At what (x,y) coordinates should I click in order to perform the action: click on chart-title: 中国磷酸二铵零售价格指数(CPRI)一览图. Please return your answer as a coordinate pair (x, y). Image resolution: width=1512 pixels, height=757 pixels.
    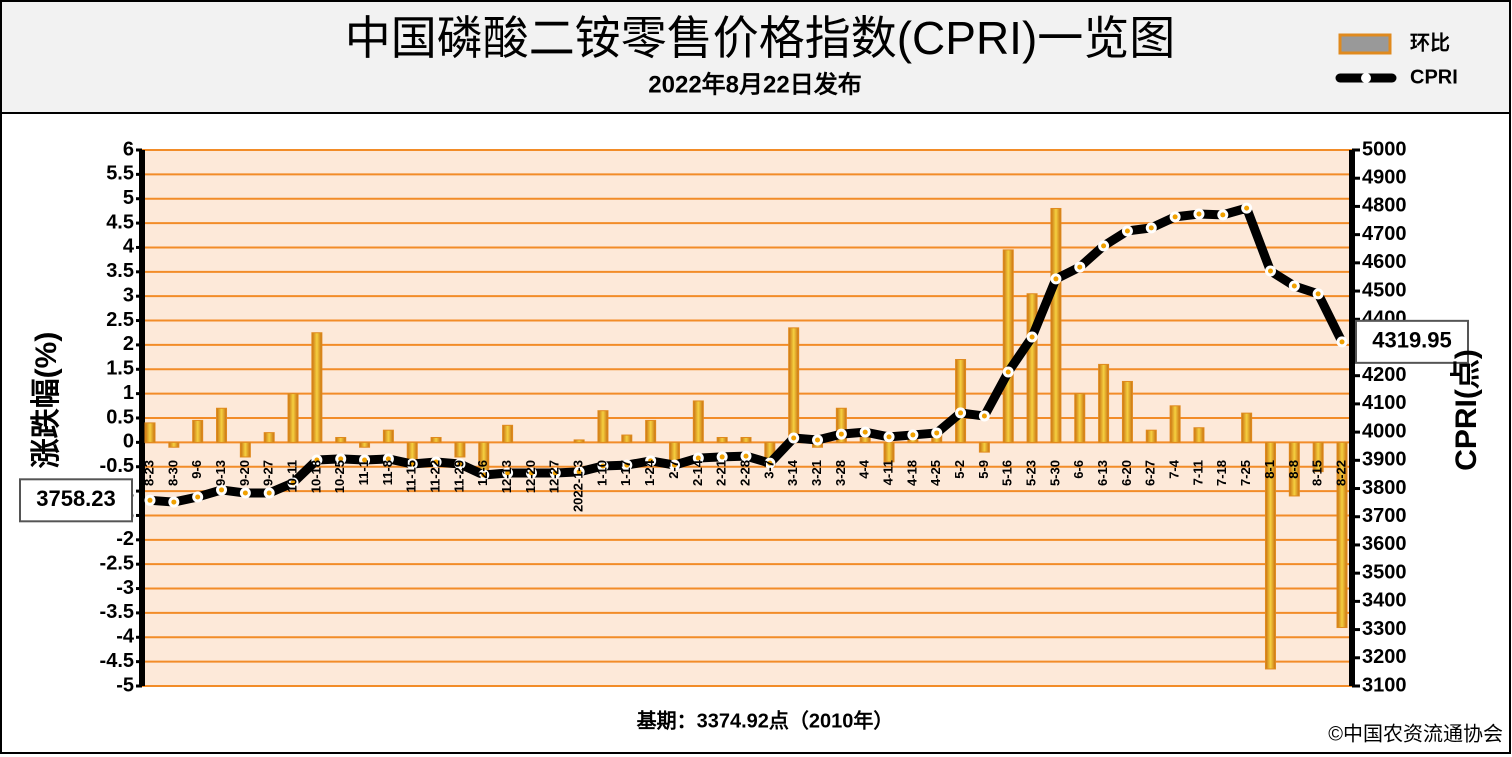
    Looking at the image, I should click on (760, 38).